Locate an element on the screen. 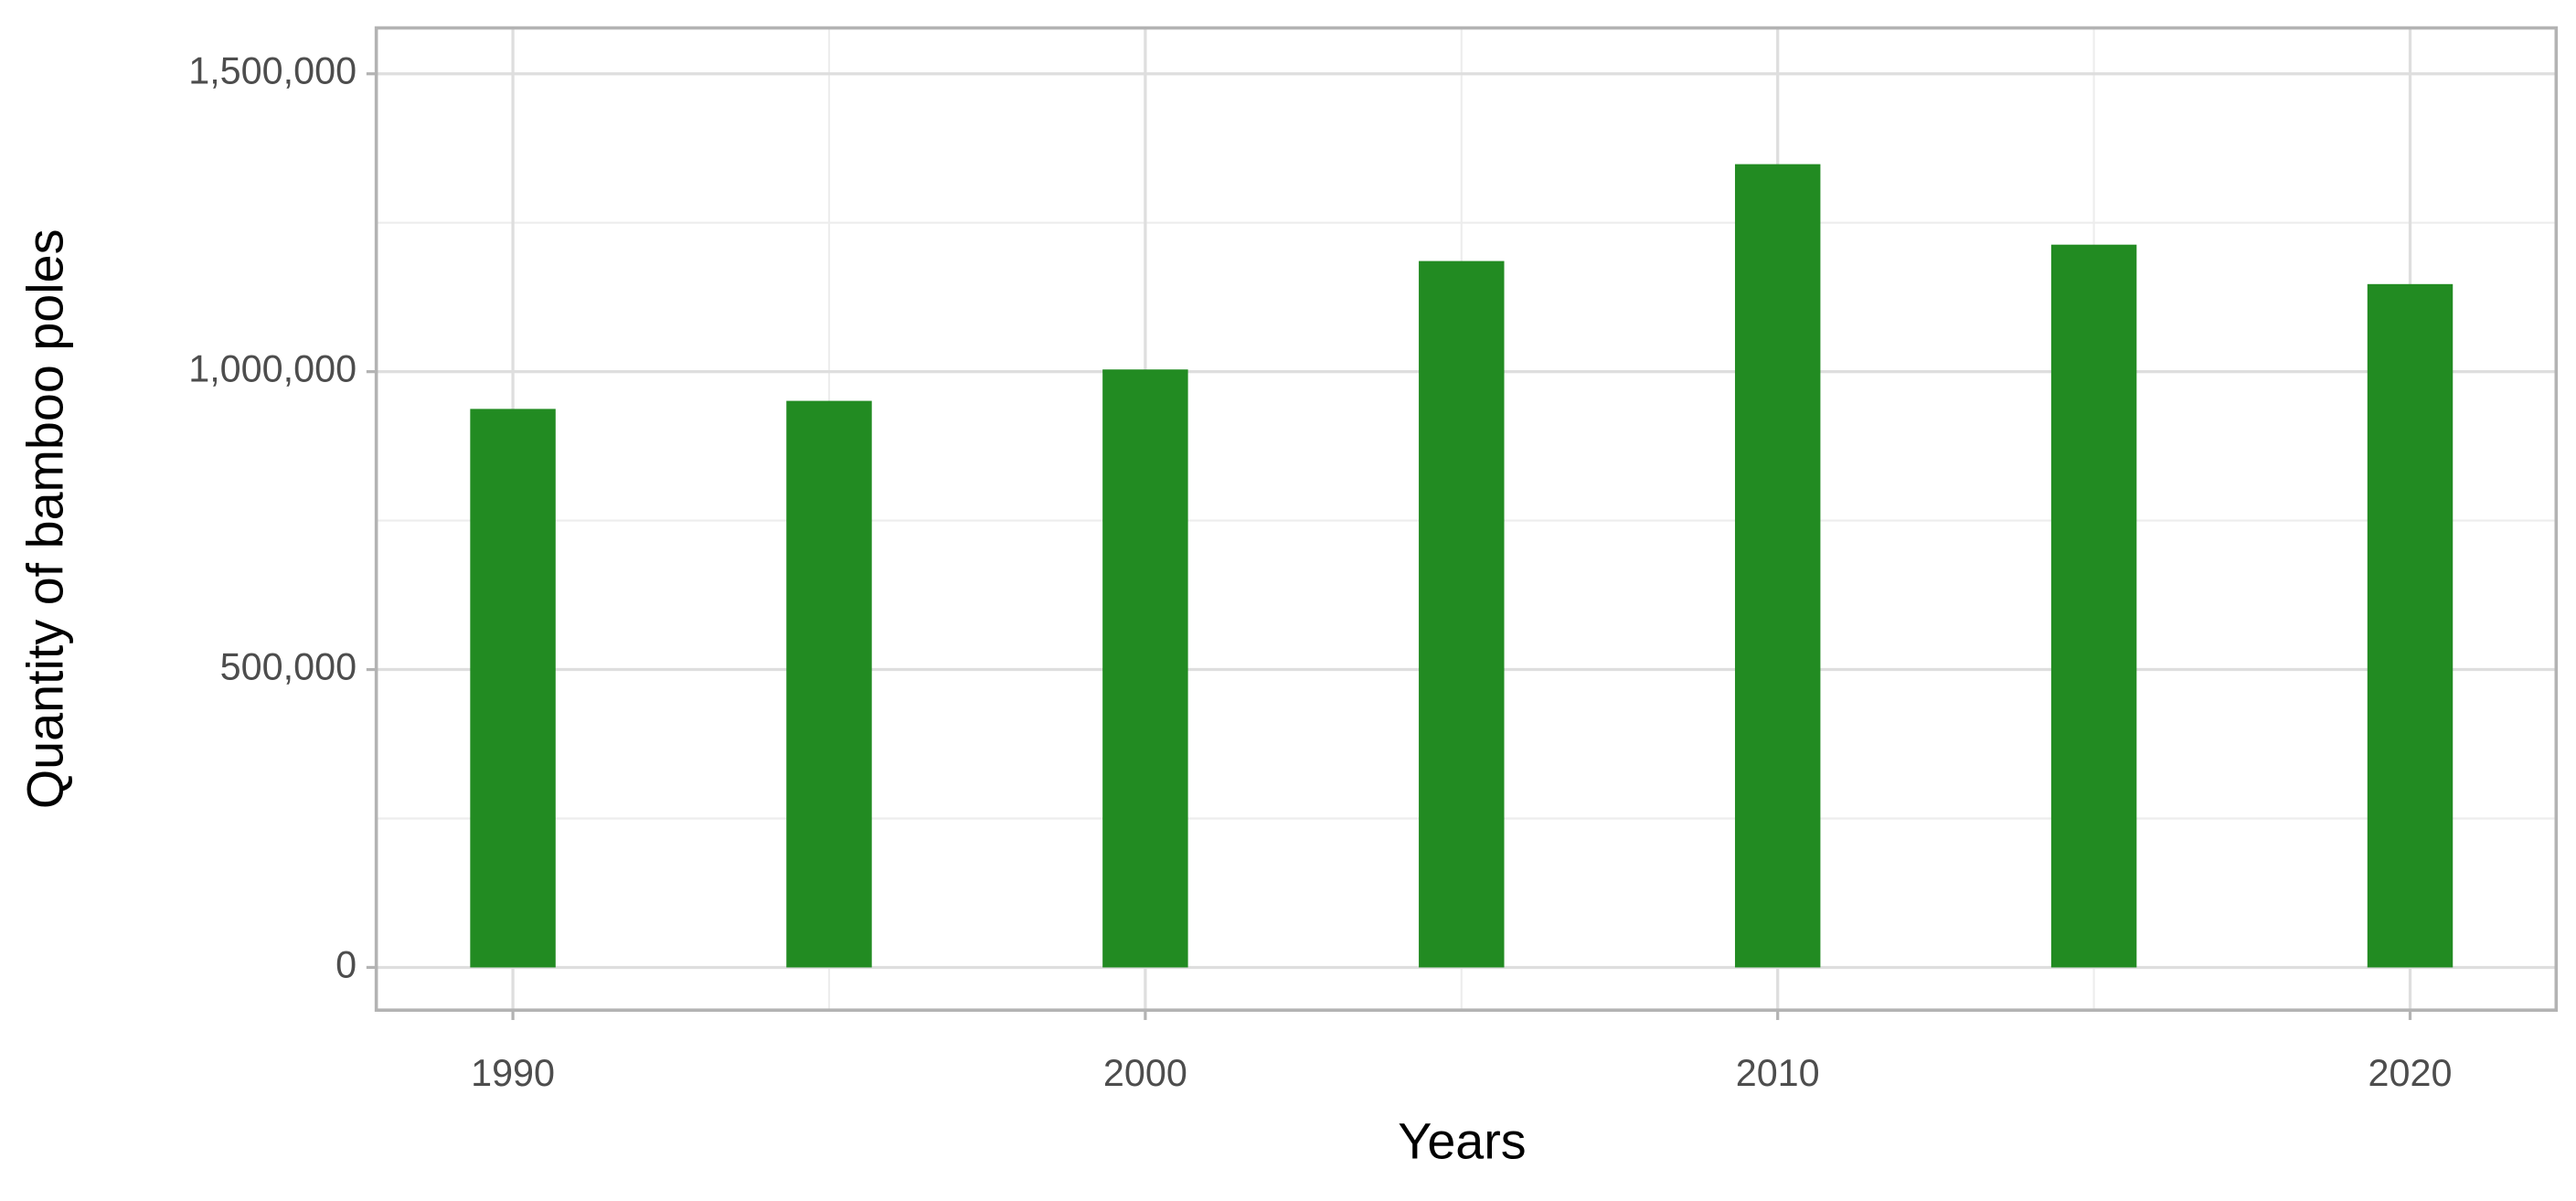 This screenshot has width=2576, height=1201. y-tick-label: 1,500,000 is located at coordinates (273, 71).